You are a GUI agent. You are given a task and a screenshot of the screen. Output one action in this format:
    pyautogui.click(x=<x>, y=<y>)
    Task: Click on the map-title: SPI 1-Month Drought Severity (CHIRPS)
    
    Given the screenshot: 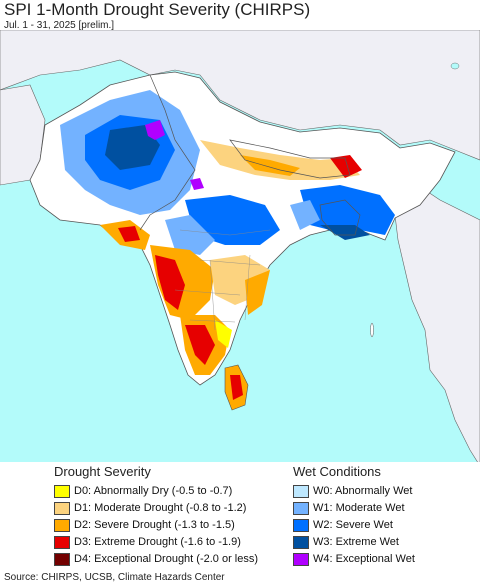 What is the action you would take?
    pyautogui.click(x=157, y=9)
    